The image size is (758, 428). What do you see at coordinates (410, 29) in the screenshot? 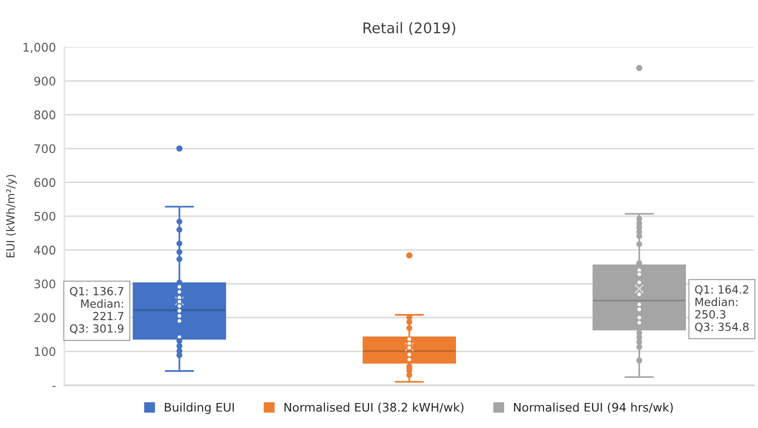
I see `chart-title: Retail (2019)` at bounding box center [410, 29].